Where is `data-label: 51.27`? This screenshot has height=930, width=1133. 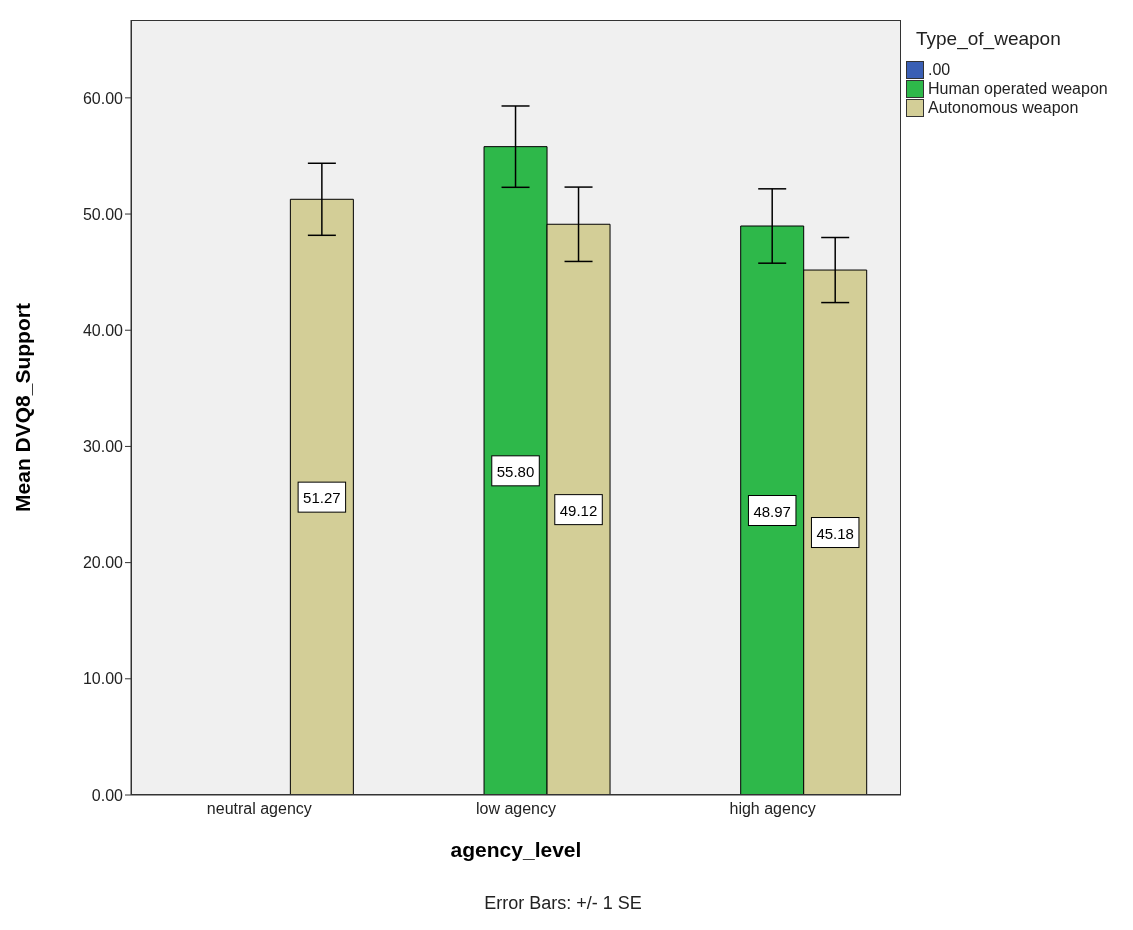
data-label: 51.27 is located at coordinates (322, 498).